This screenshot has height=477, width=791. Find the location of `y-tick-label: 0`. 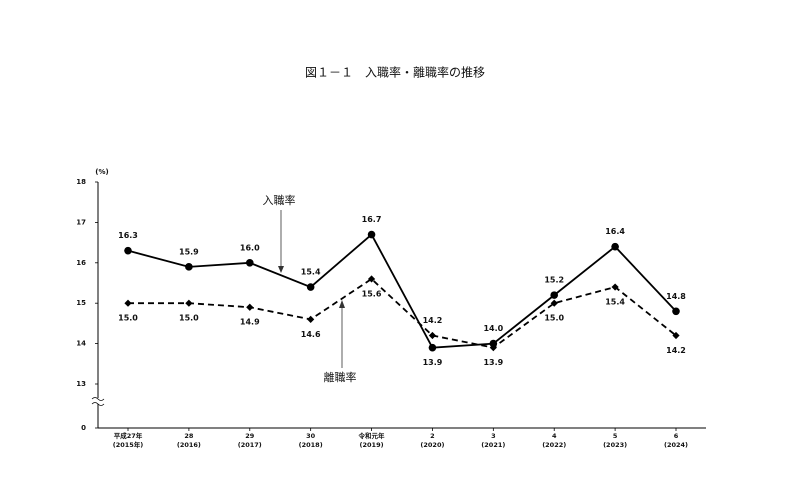

y-tick-label: 0 is located at coordinates (83, 428).